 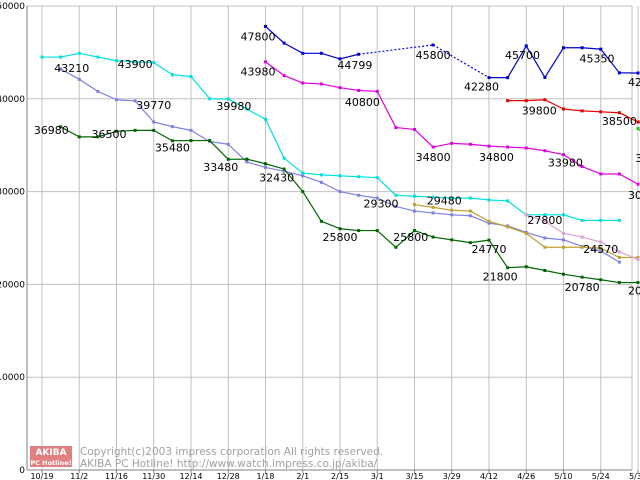 I want to click on series-red, so click(x=573, y=111).